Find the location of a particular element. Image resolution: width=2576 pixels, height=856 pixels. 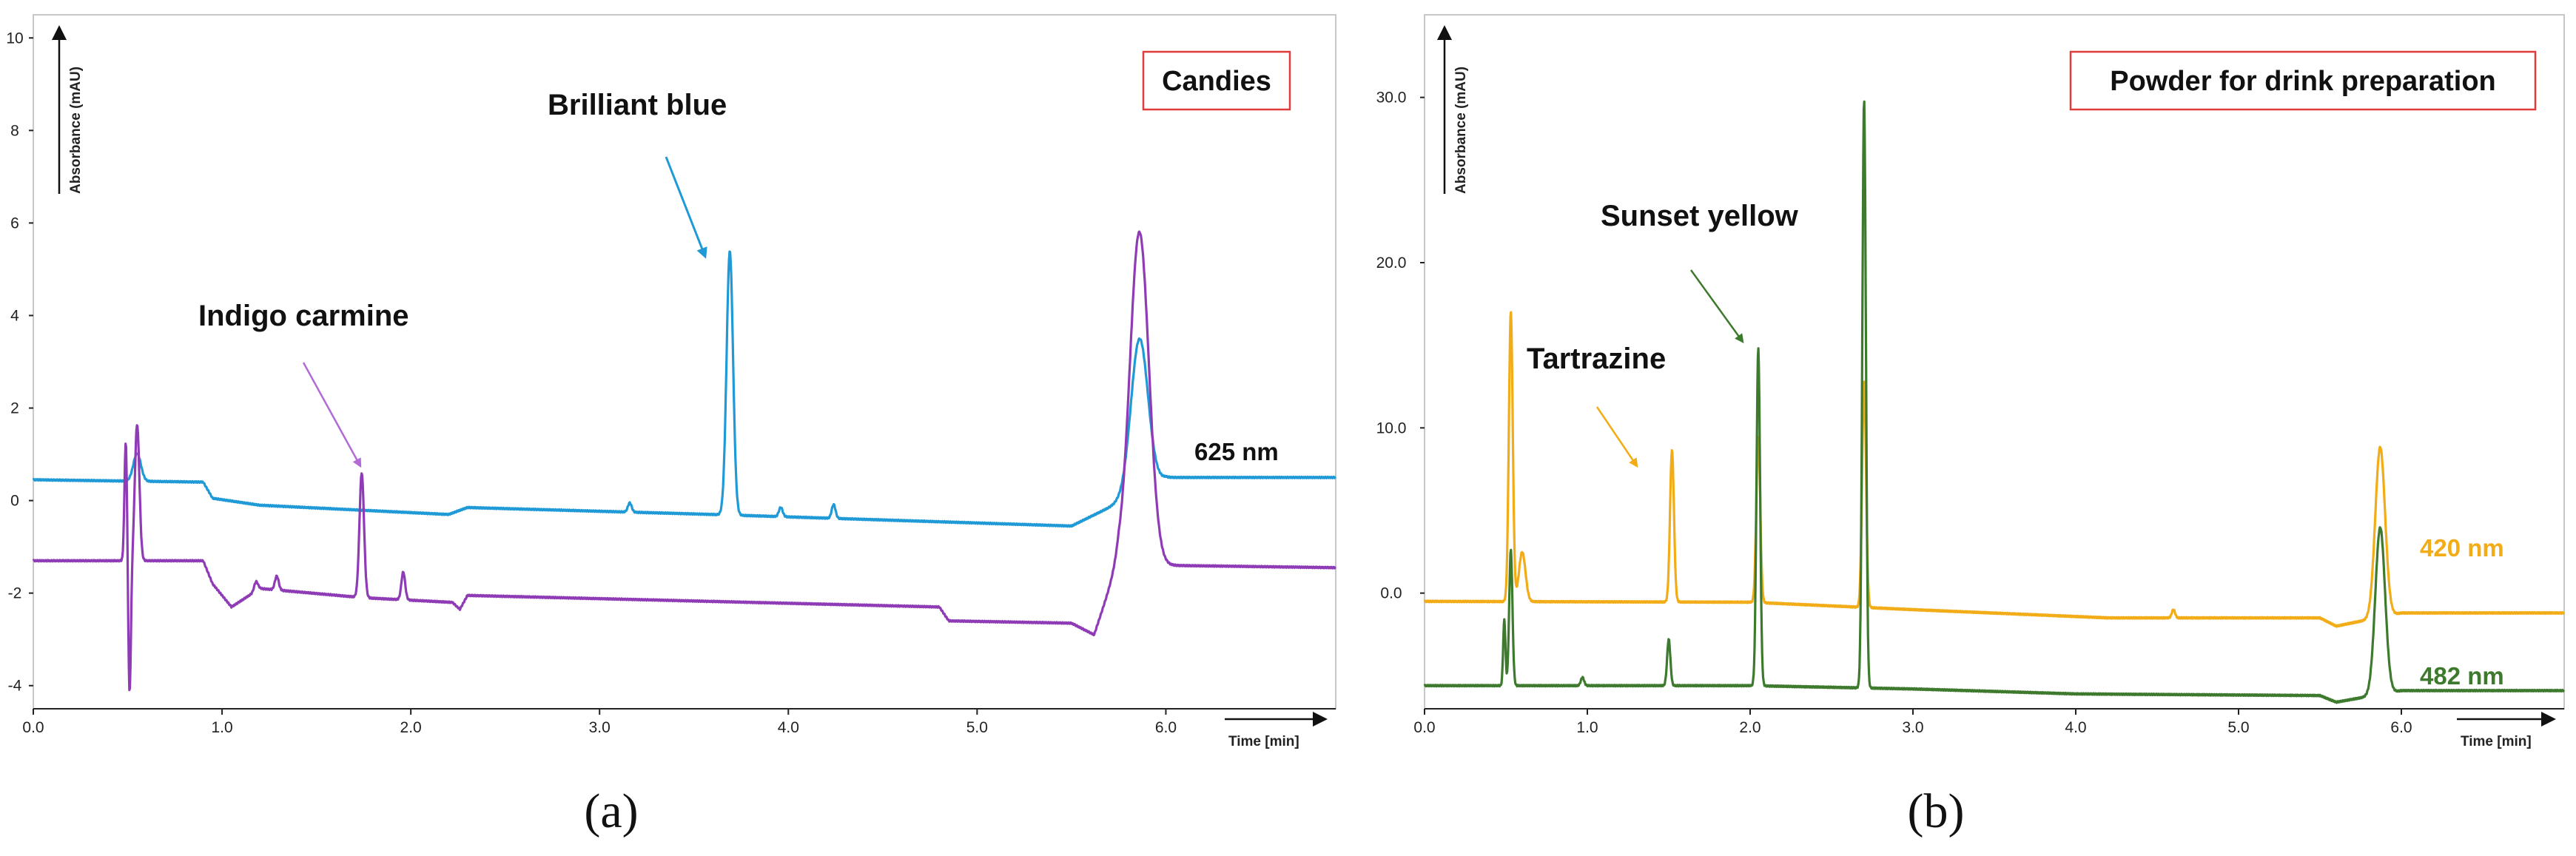

caption-b: (b) is located at coordinates (1936, 811).